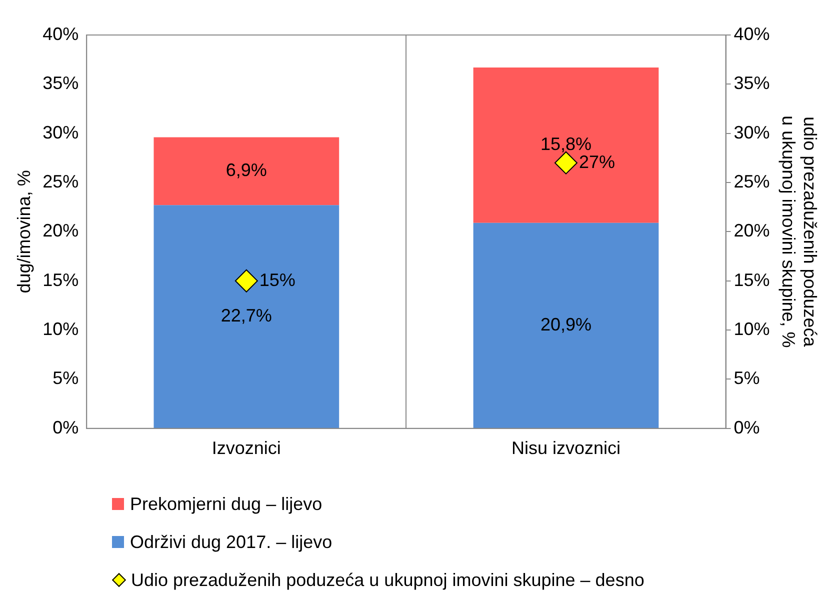 This screenshot has width=834, height=608. I want to click on data-label: 22,7%, so click(246, 316).